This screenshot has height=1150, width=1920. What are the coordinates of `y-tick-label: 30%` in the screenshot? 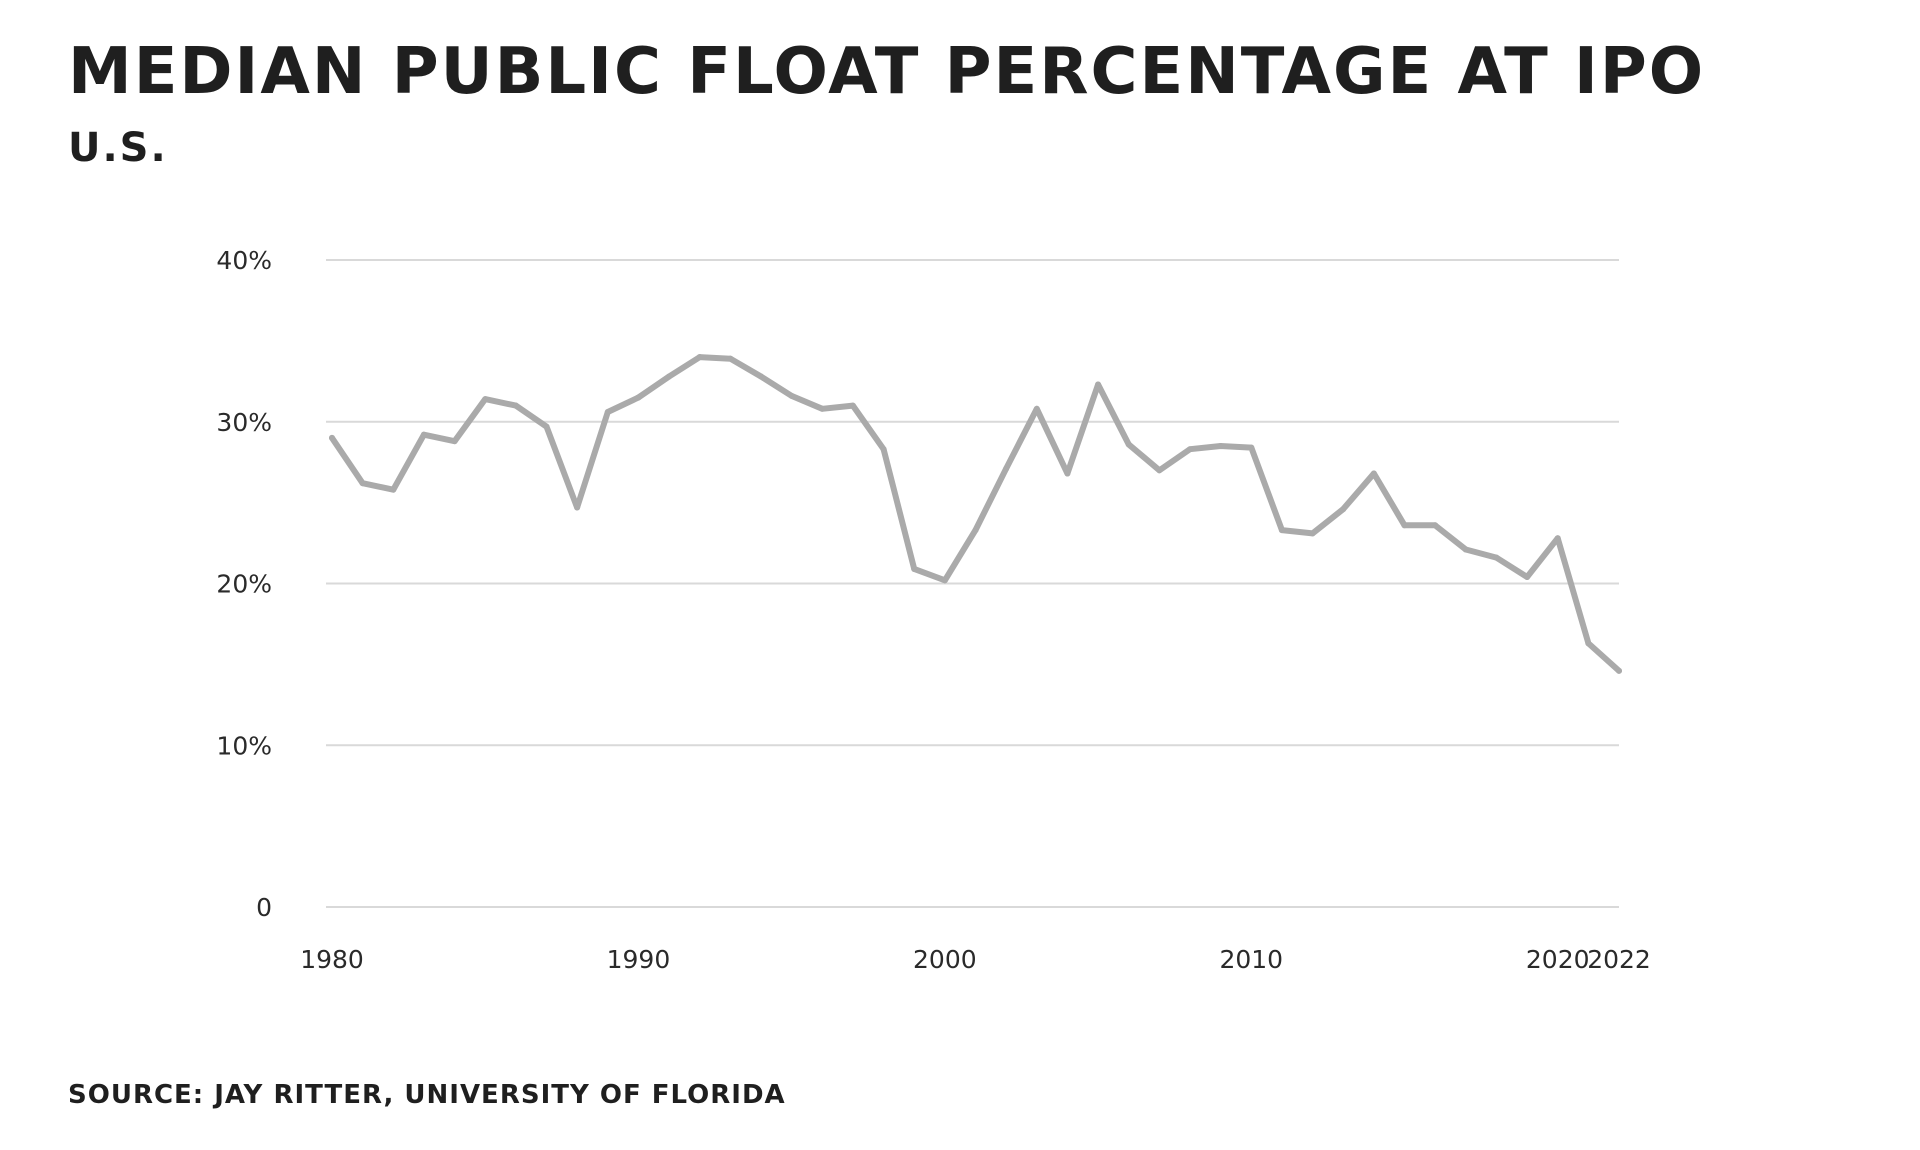 It's located at (244, 422).